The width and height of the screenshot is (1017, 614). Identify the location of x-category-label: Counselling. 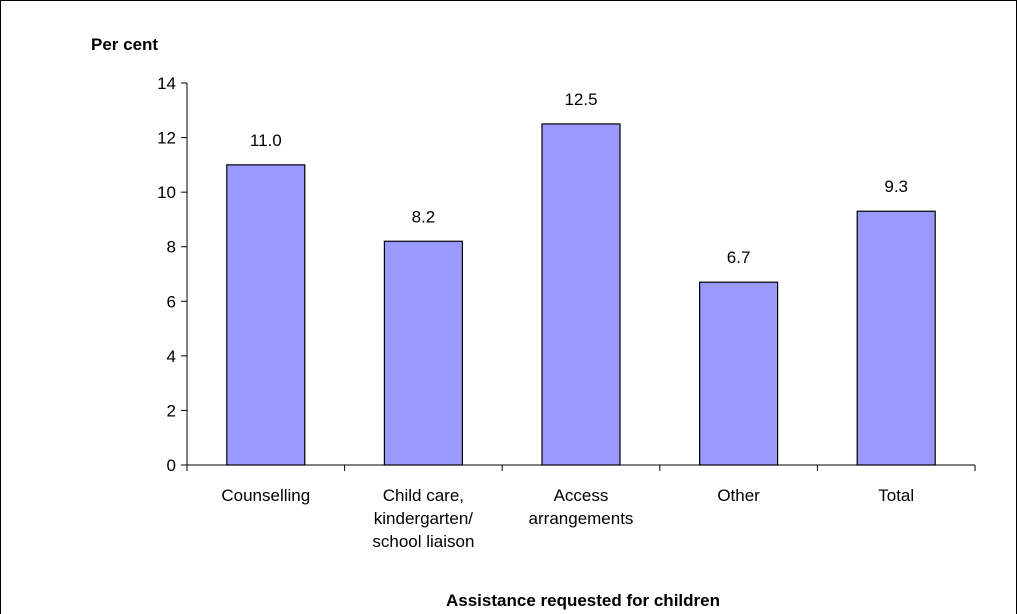
(265, 495).